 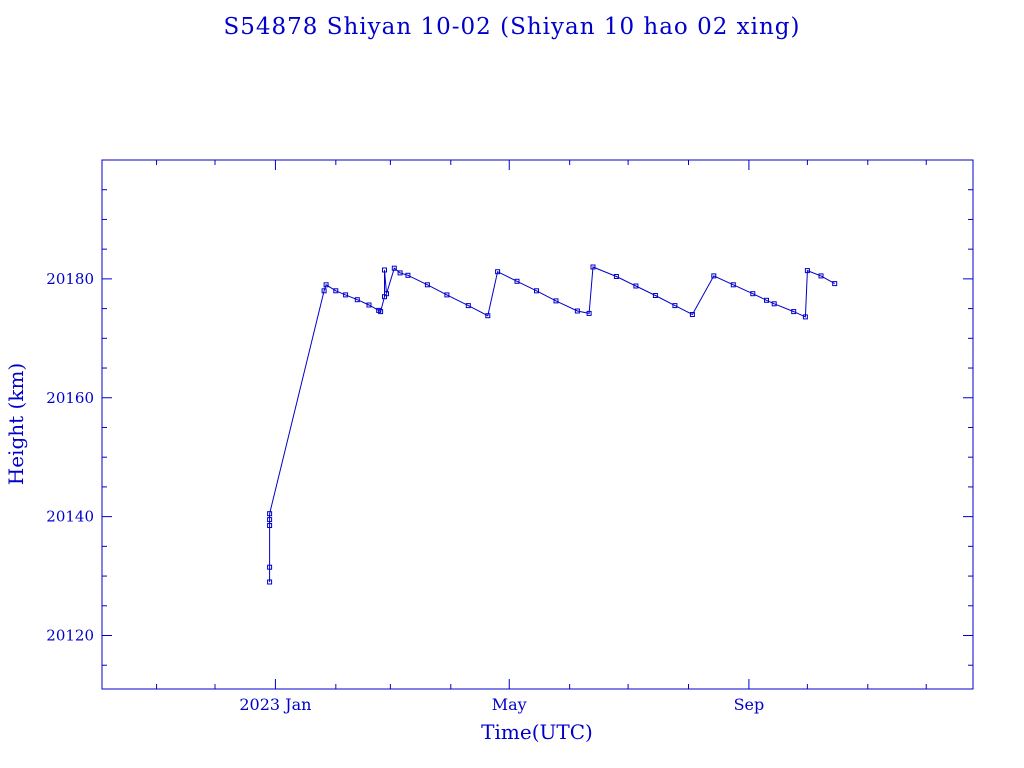 What do you see at coordinates (70, 398) in the screenshot?
I see `y-tick-label: 20160` at bounding box center [70, 398].